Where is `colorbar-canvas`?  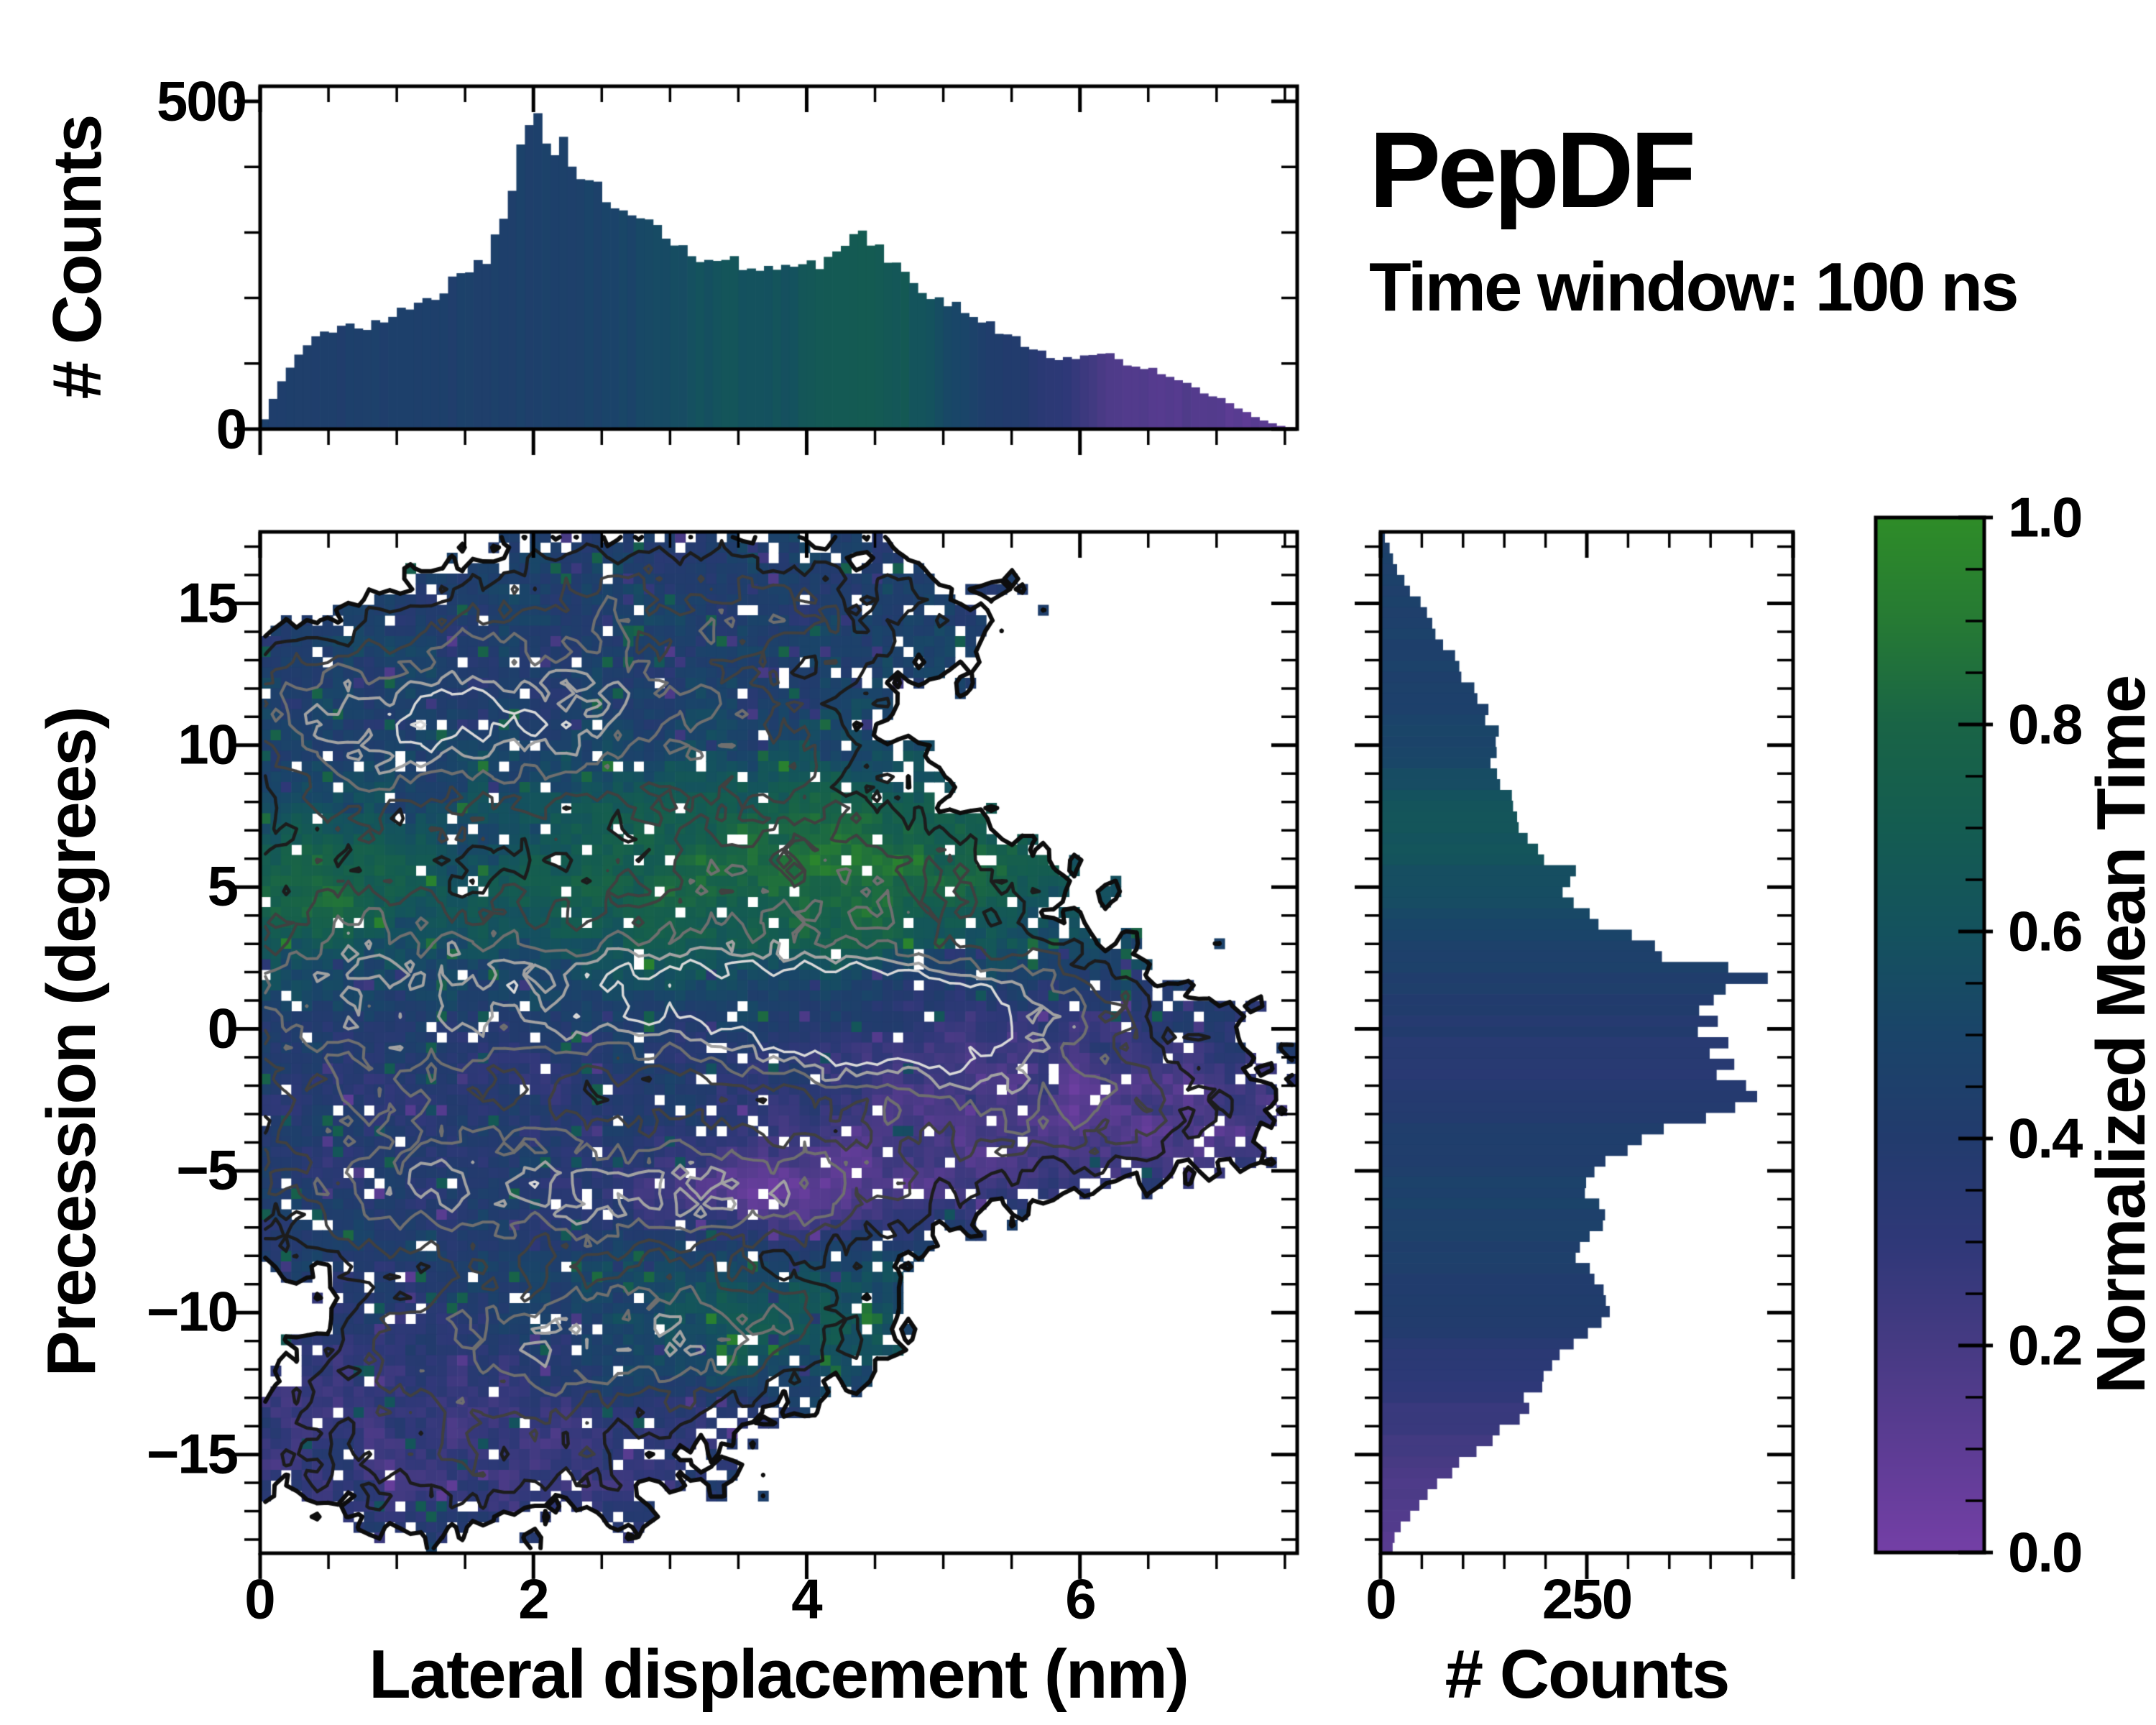 colorbar-canvas is located at coordinates (1955, 1064).